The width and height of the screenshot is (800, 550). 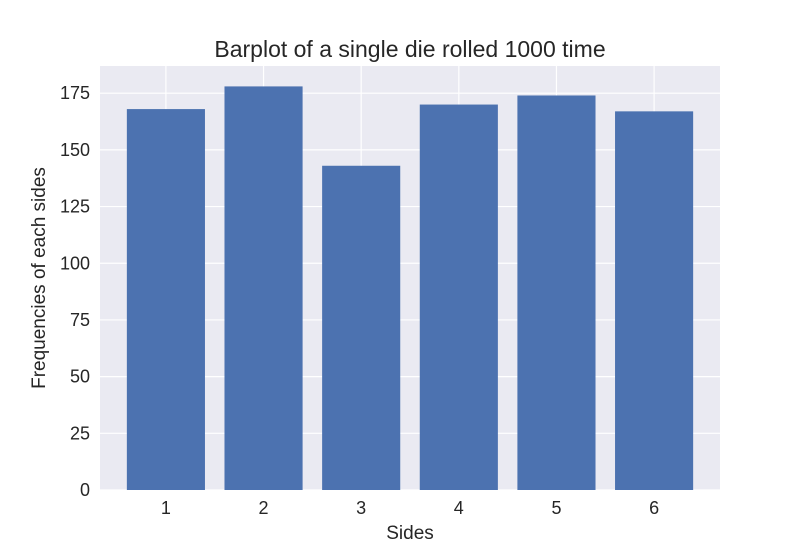 I want to click on y-axis-label: Frequencies of each sides, so click(x=39, y=278).